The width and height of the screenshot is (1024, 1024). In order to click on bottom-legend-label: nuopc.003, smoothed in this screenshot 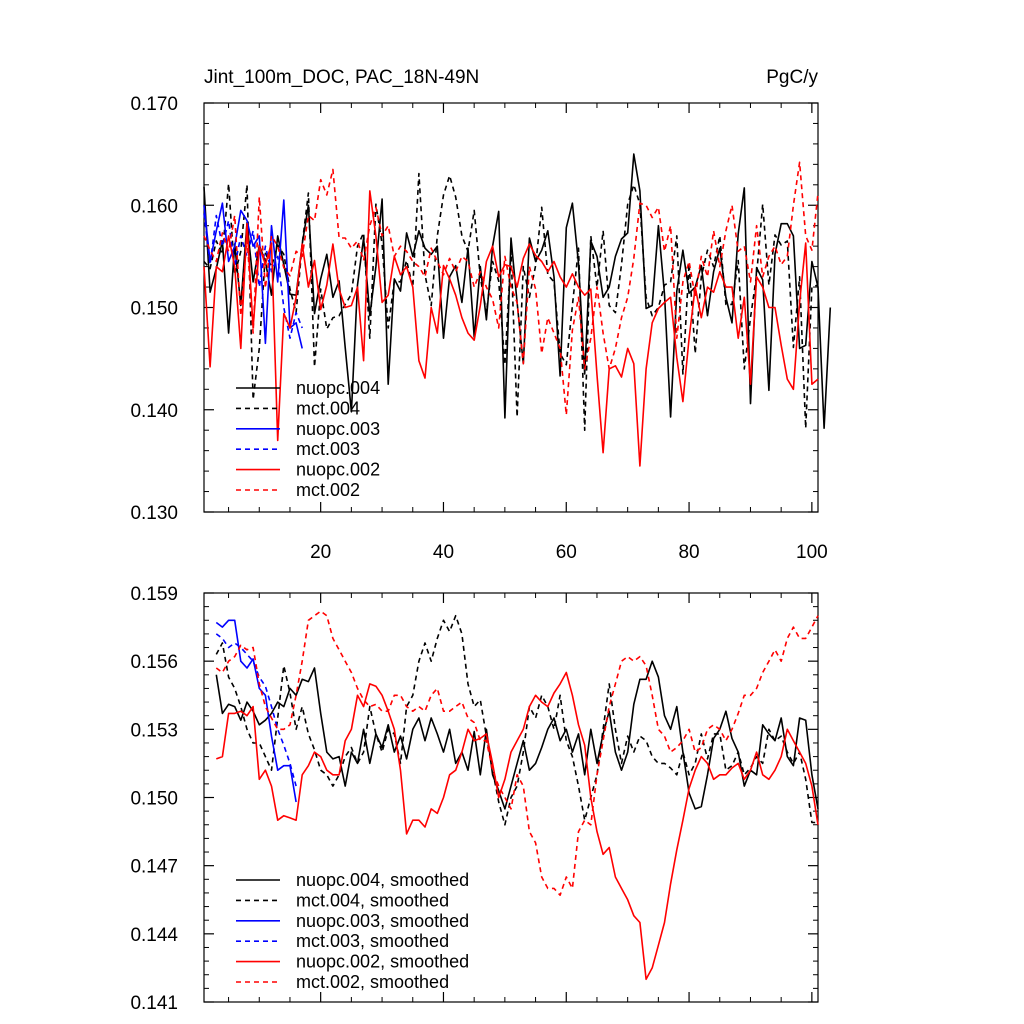, I will do `click(382, 921)`.